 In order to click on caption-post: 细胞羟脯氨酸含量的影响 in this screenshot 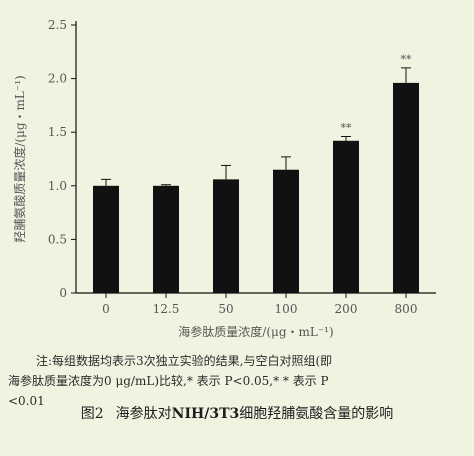, I will do `click(316, 414)`.